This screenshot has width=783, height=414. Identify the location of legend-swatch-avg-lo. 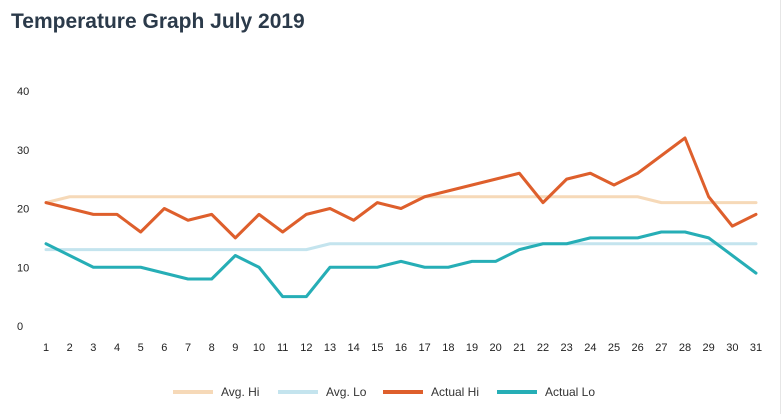
(298, 392).